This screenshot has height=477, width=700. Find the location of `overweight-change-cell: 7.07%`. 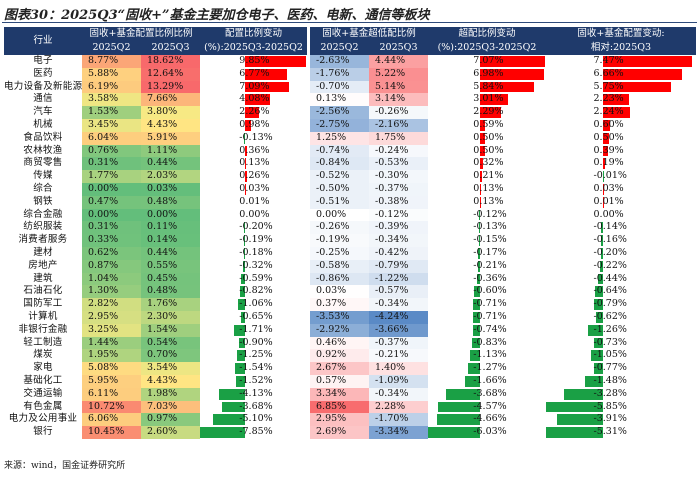

overweight-change-cell: 7.07% is located at coordinates (487, 61).